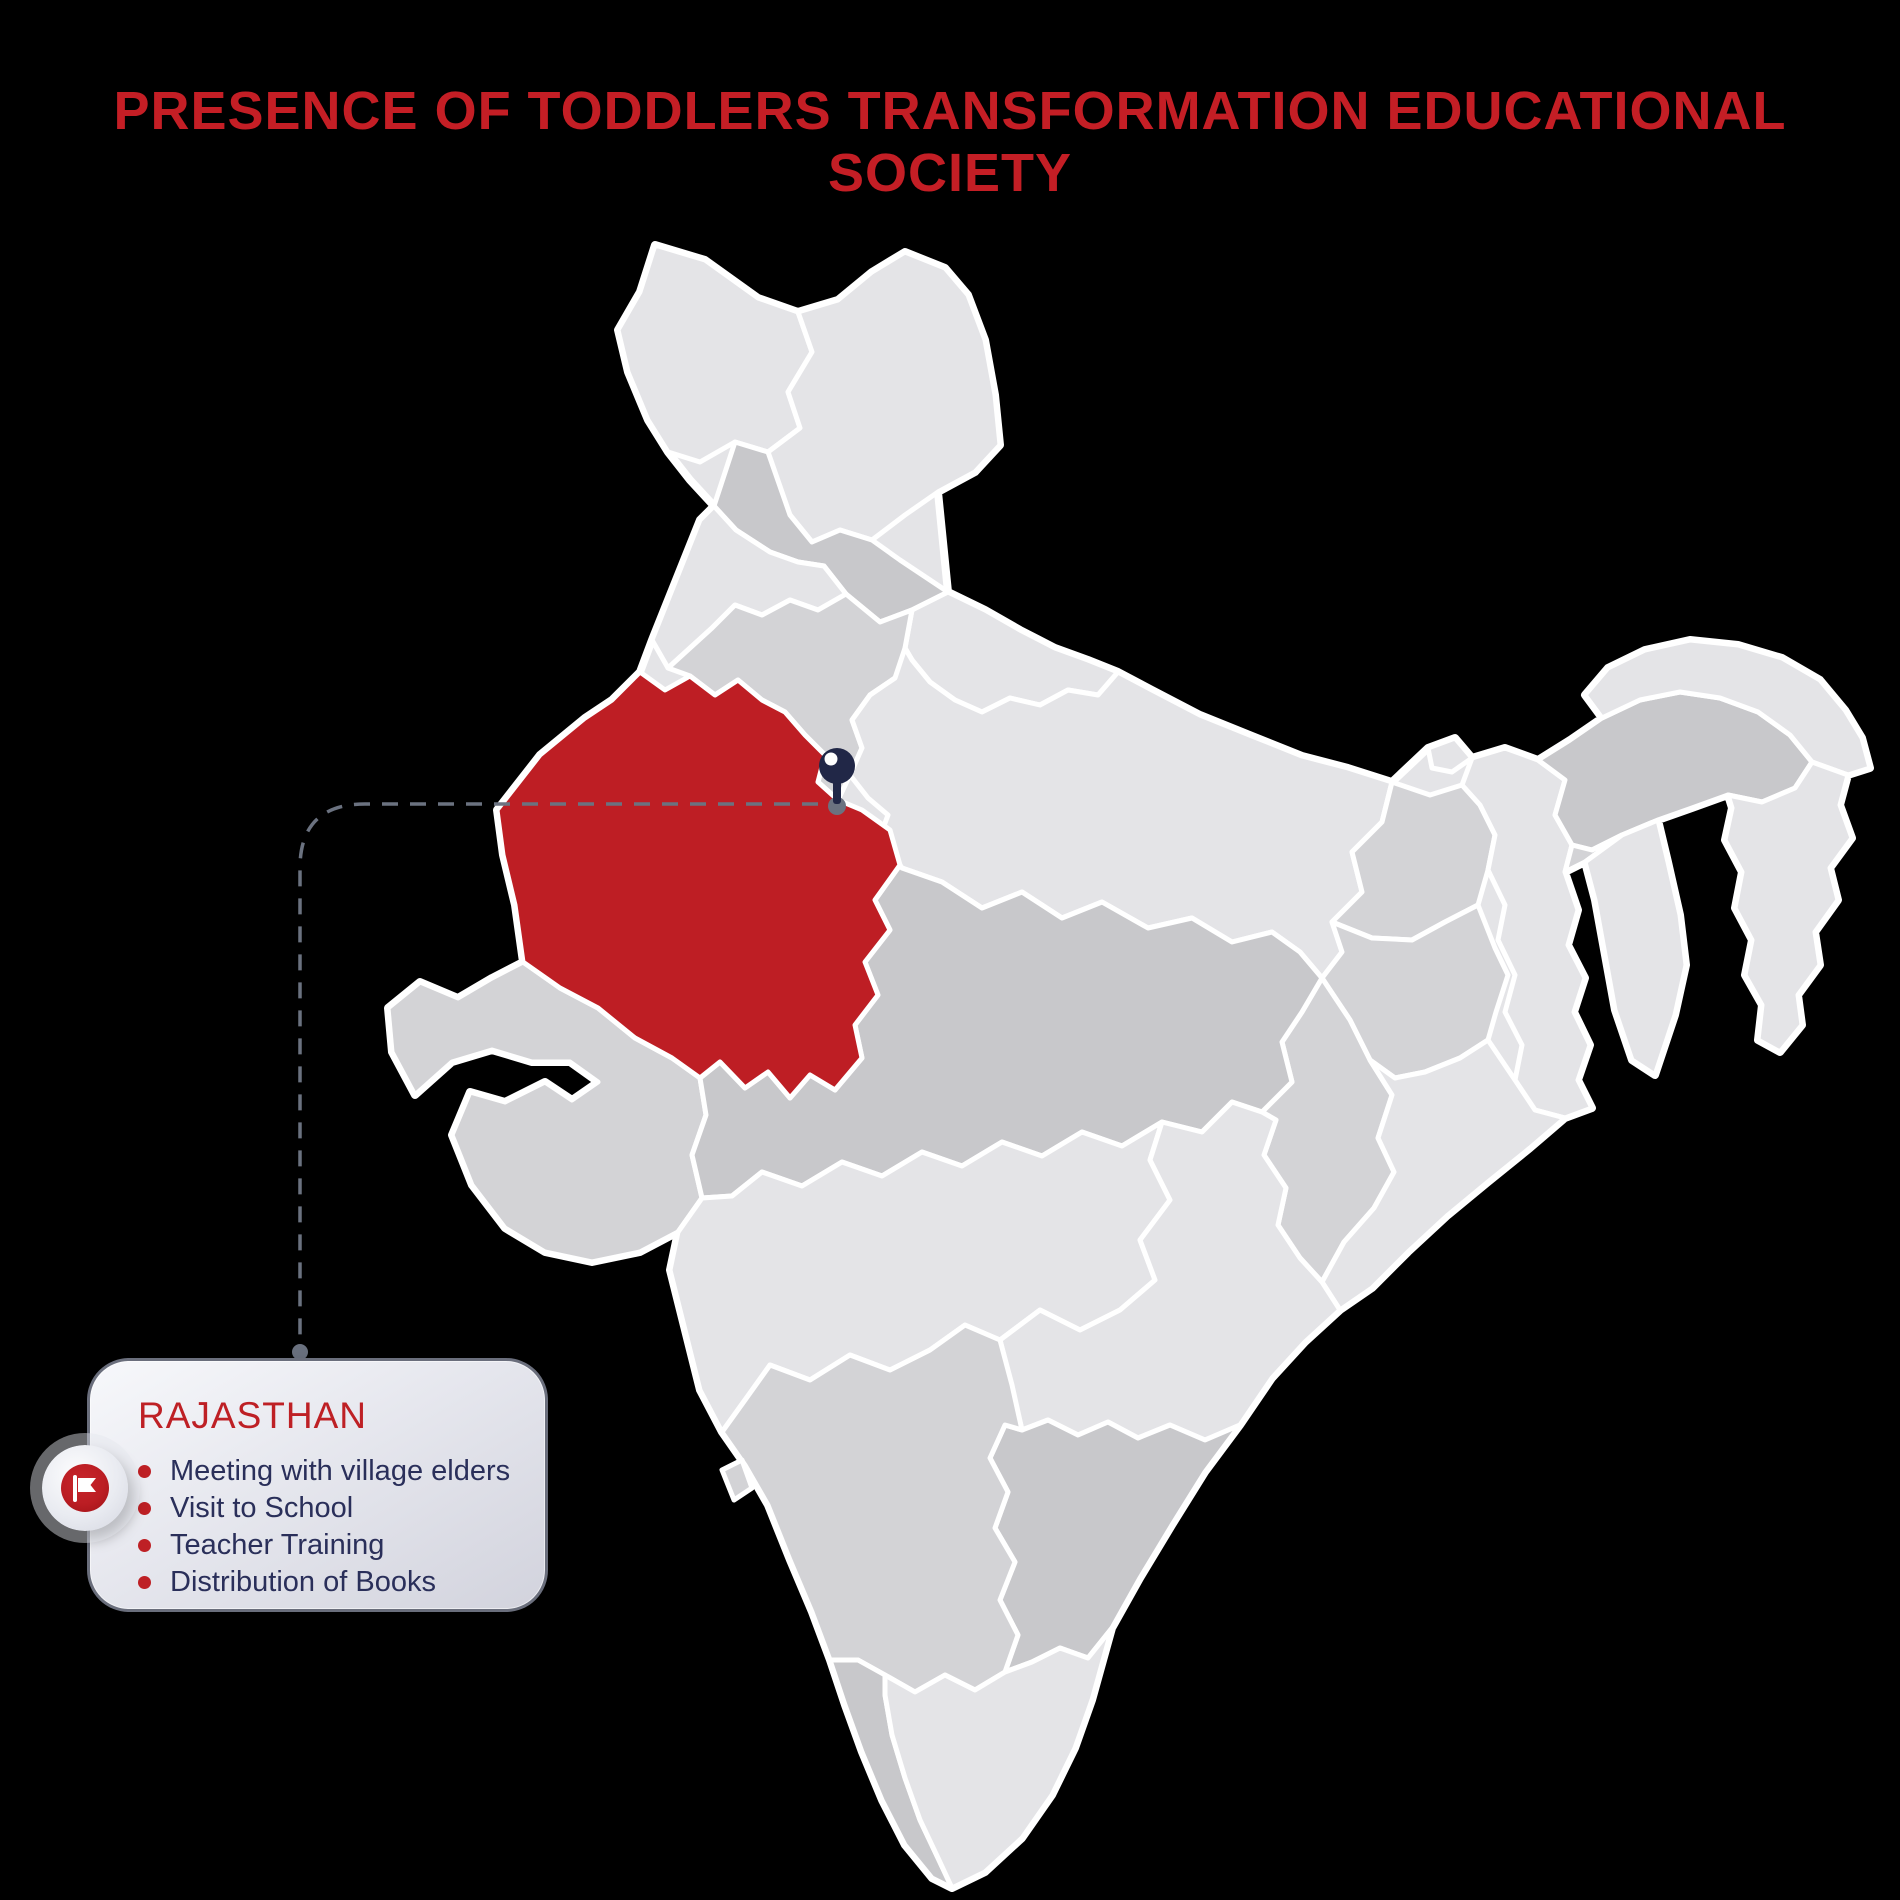 Image resolution: width=1900 pixels, height=1900 pixels. Describe the element at coordinates (998, 1758) in the screenshot. I see `state-tamil-nadu` at that location.